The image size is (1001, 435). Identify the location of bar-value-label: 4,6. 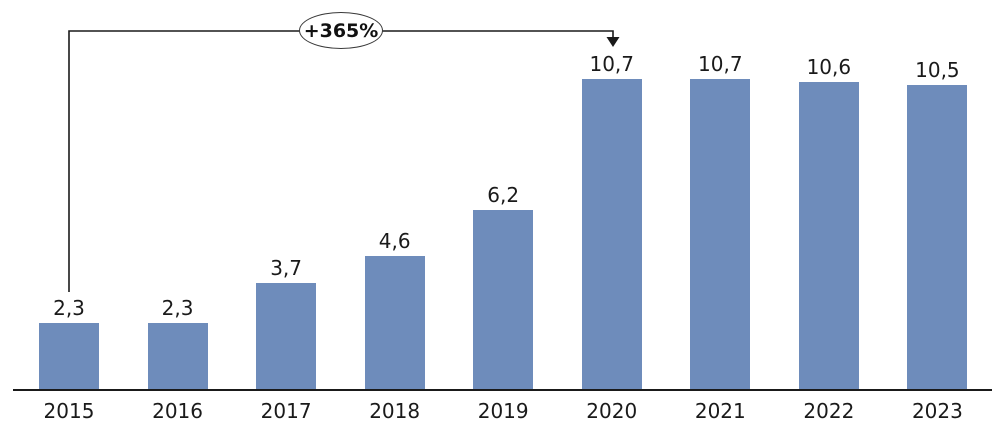
(394, 241).